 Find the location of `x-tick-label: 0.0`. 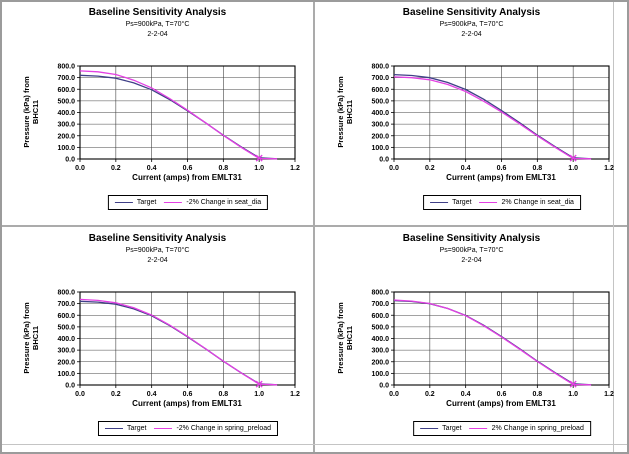

x-tick-label: 0.0 is located at coordinates (394, 168).